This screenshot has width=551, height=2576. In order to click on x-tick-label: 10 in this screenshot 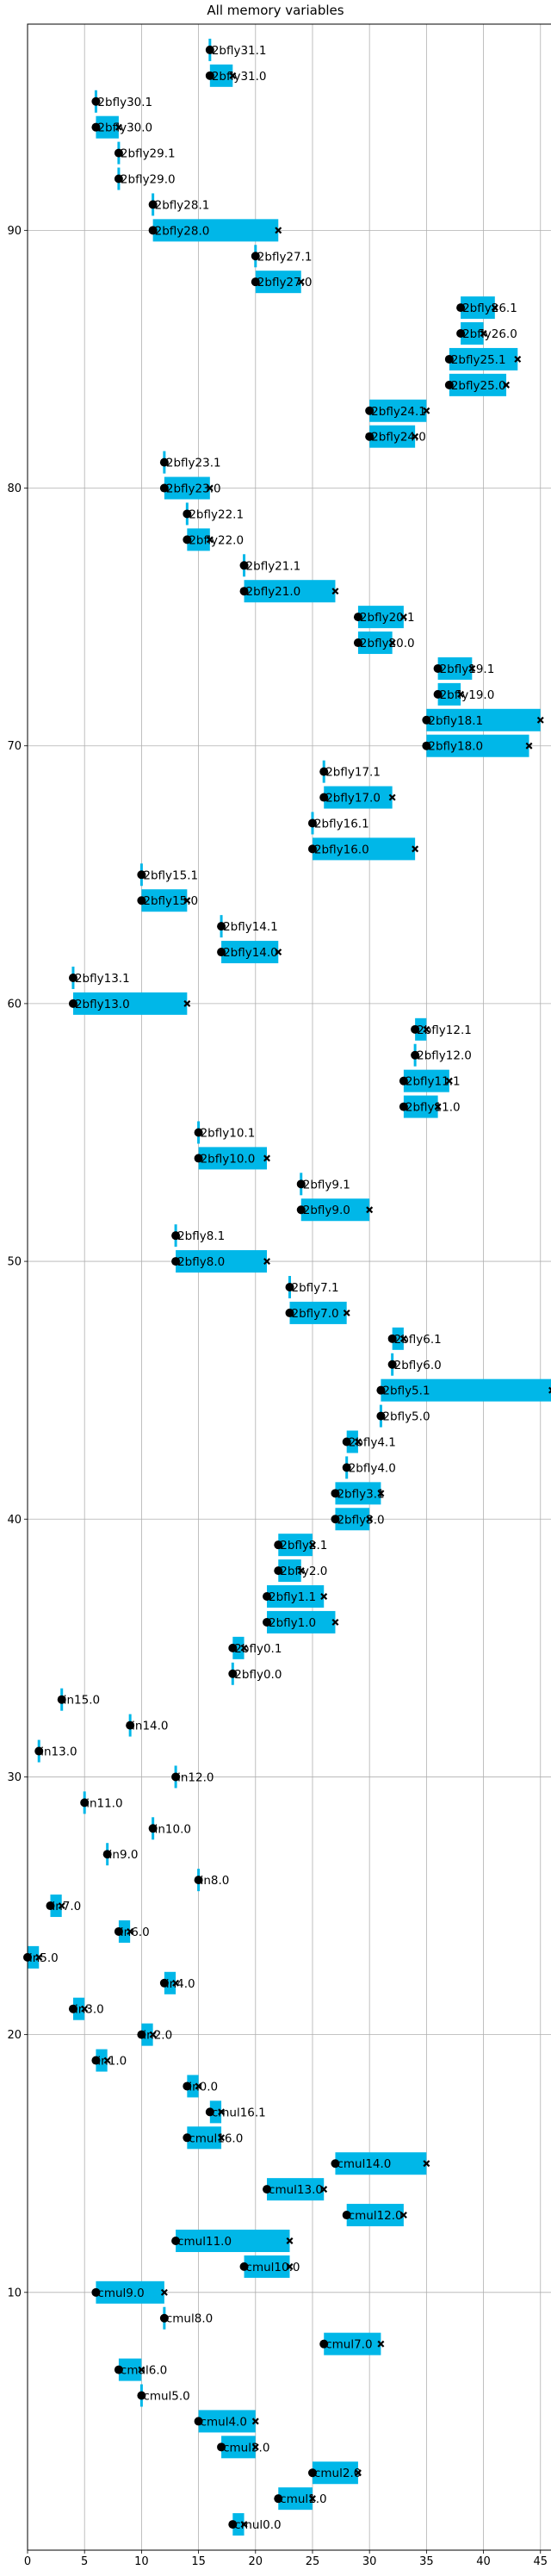, I will do `click(141, 2562)`.